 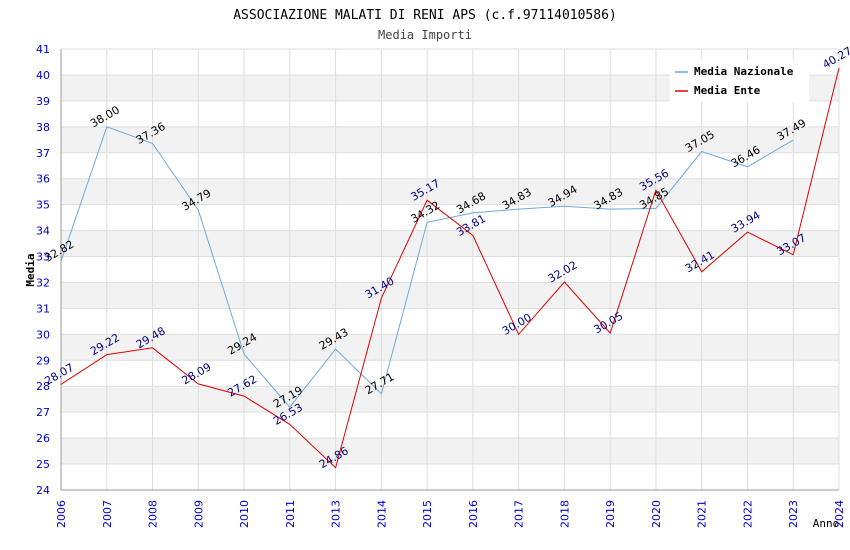 I want to click on legend-label-nazionale: Media Nazionale, so click(x=744, y=71).